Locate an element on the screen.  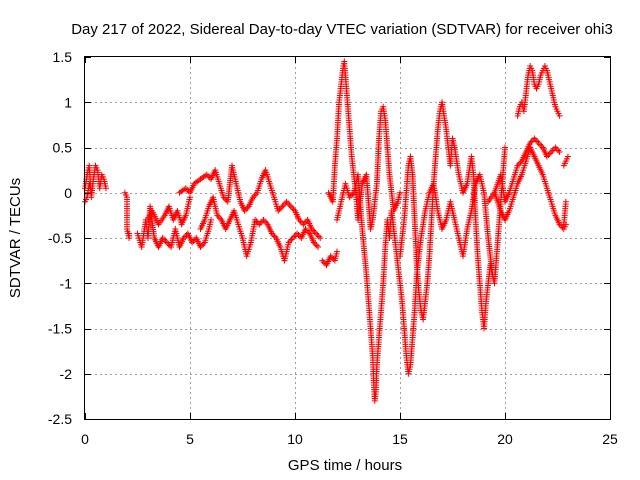
x-tick-label: 25 is located at coordinates (610, 439).